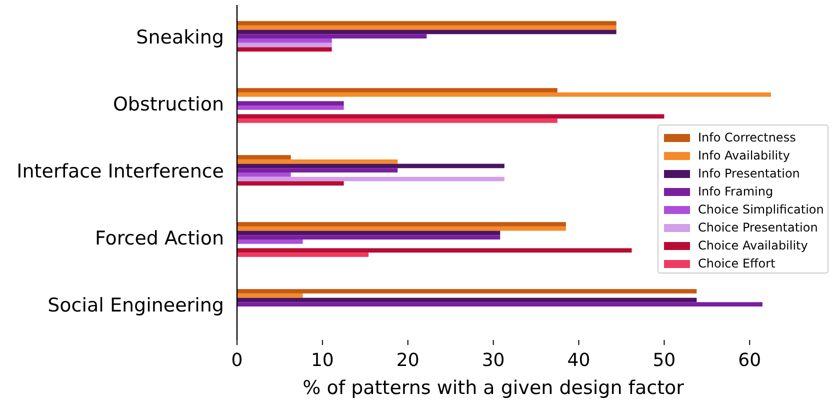 The height and width of the screenshot is (402, 833). Describe the element at coordinates (408, 360) in the screenshot. I see `x-tick-label: 20` at that location.